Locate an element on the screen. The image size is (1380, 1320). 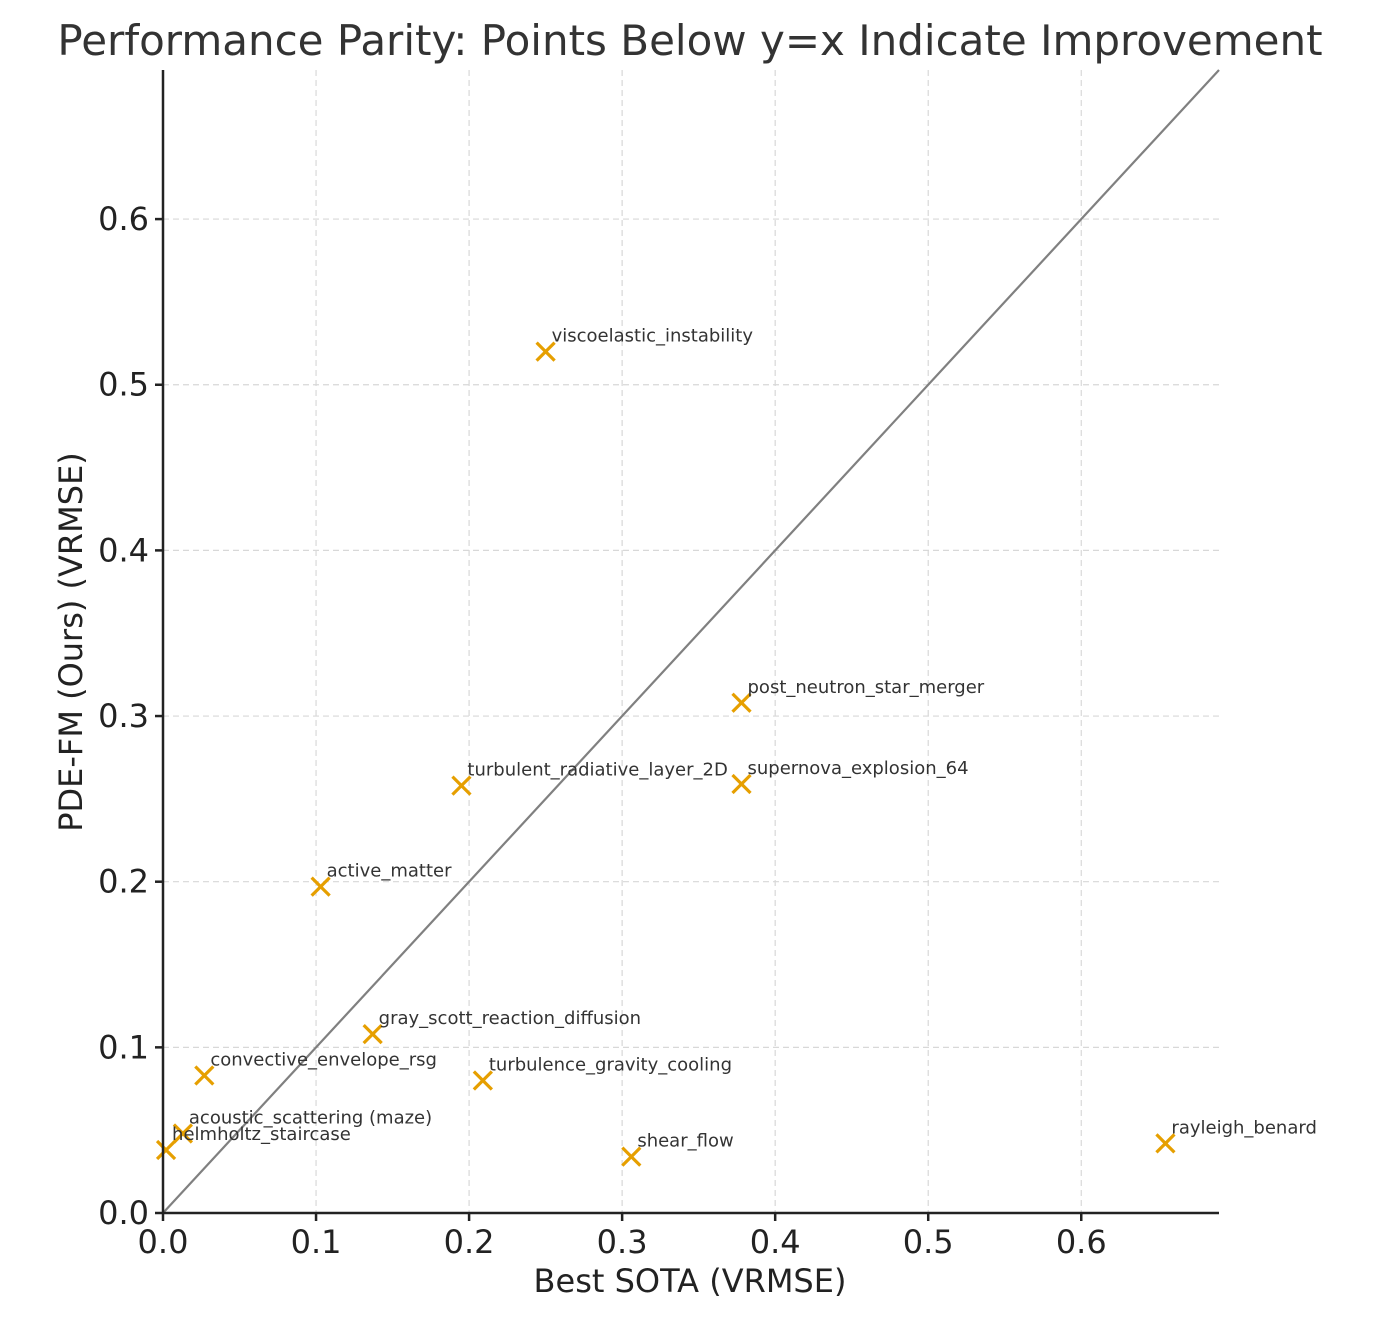
y-tick-label: 0.6 is located at coordinates (123, 219).